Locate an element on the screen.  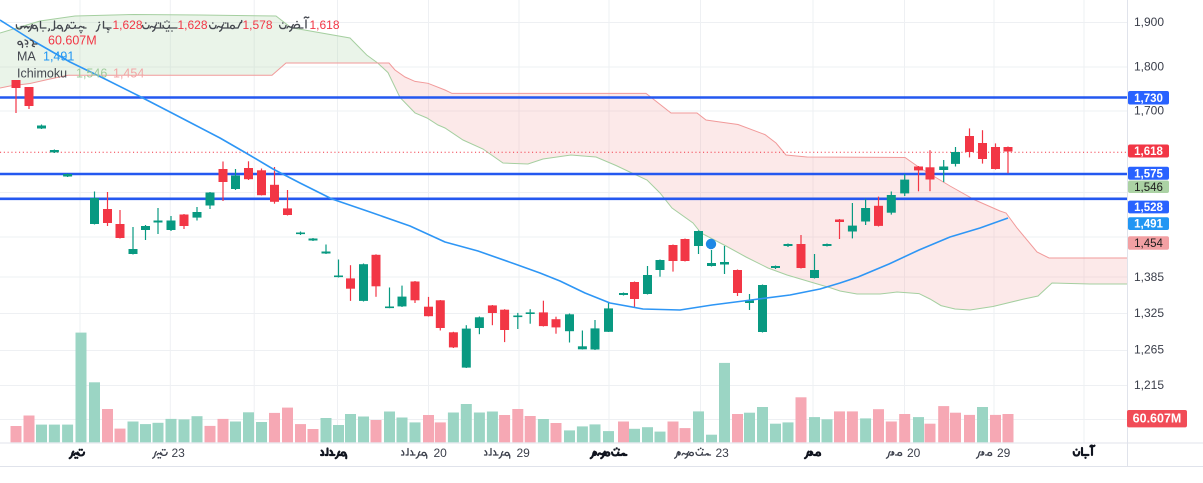
svg-text: 1,900 is located at coordinates (1149, 22).